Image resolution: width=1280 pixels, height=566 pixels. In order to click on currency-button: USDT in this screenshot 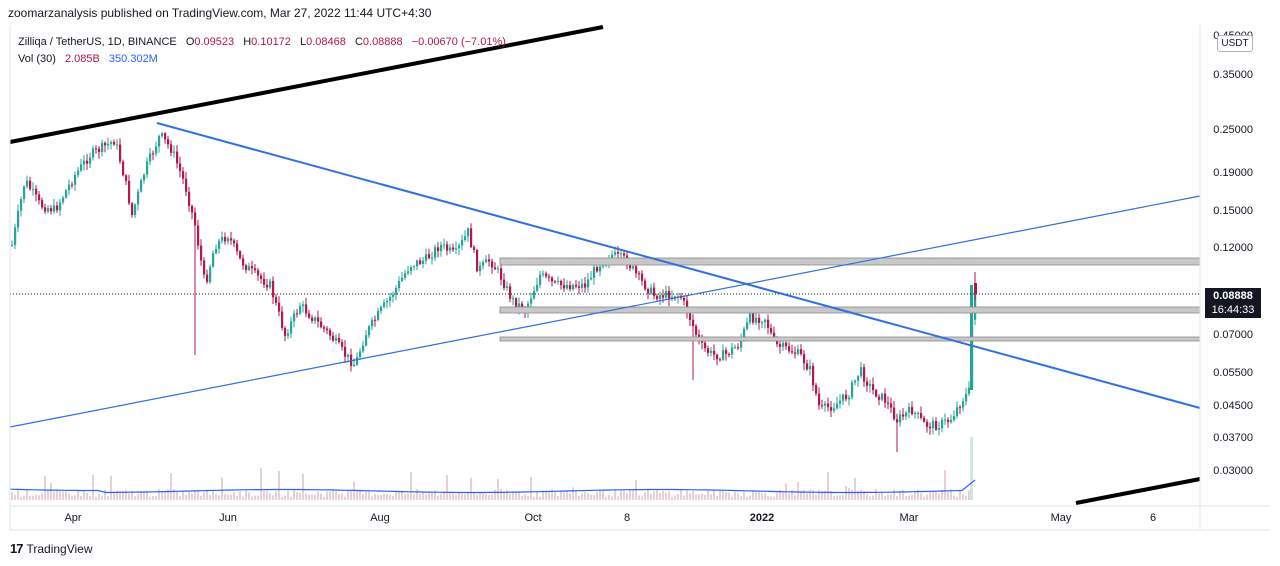, I will do `click(1235, 43)`.